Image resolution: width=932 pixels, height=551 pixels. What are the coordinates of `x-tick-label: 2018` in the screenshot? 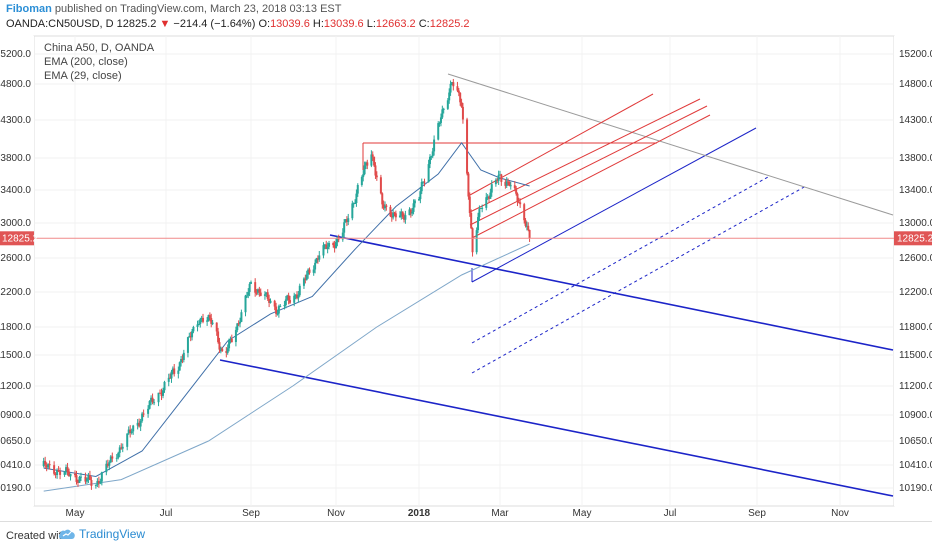 It's located at (419, 513).